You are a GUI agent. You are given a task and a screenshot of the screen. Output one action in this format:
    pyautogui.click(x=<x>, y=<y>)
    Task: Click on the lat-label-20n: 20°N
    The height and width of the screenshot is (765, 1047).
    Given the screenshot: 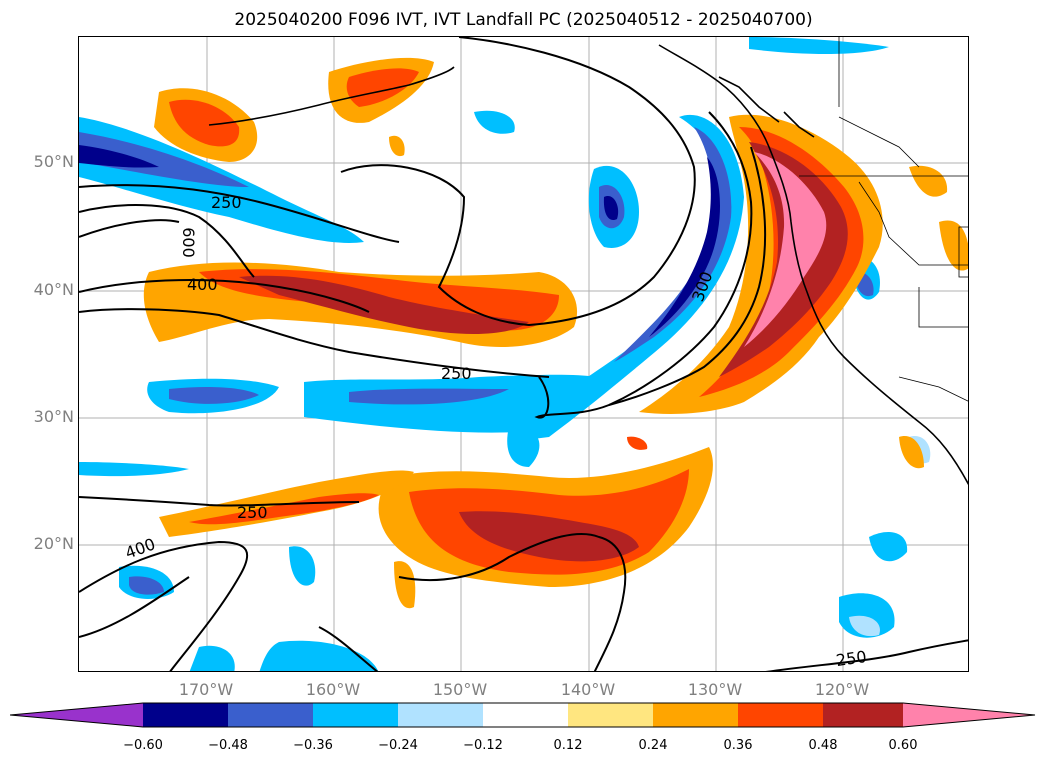 What is the action you would take?
    pyautogui.click(x=53, y=543)
    